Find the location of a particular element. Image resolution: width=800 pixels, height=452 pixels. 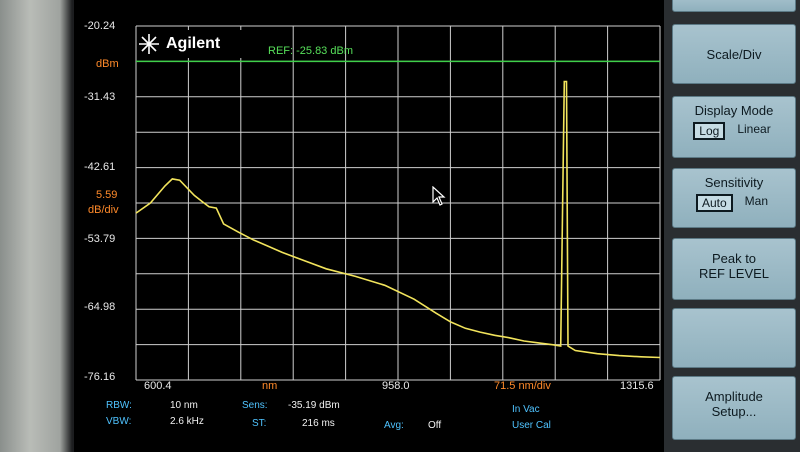

brand-name: Agilent is located at coordinates (193, 43).